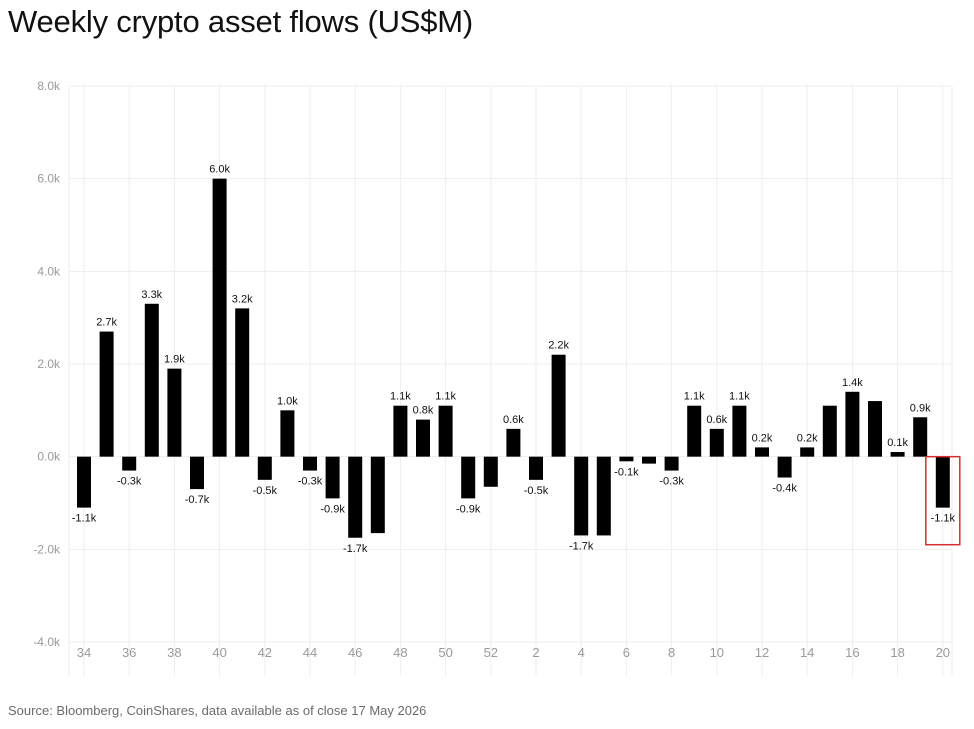 This screenshot has height=729, width=974. I want to click on data-label: 0.9k, so click(920, 408).